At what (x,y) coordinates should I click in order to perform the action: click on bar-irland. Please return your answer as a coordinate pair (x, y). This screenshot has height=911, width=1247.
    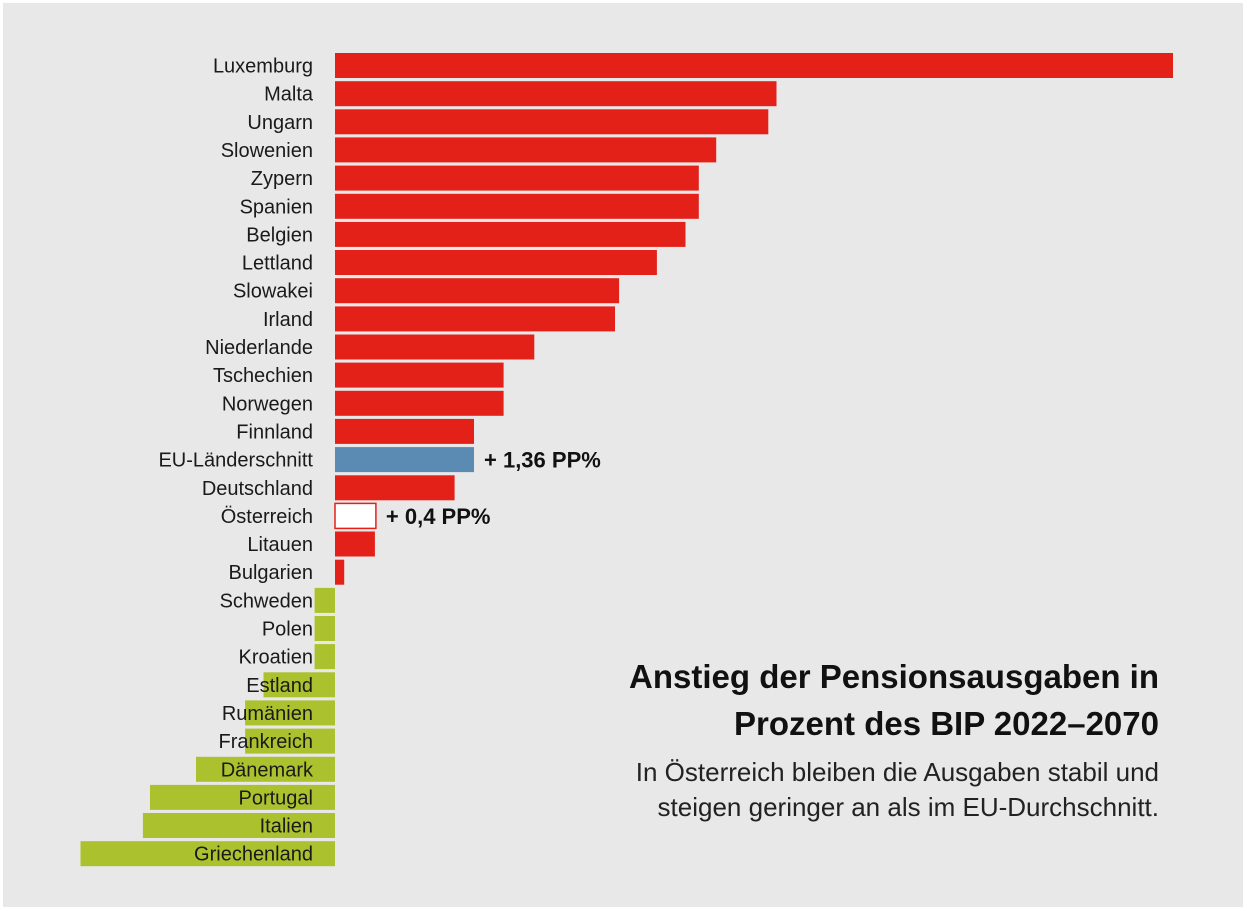
    Looking at the image, I should click on (475, 319).